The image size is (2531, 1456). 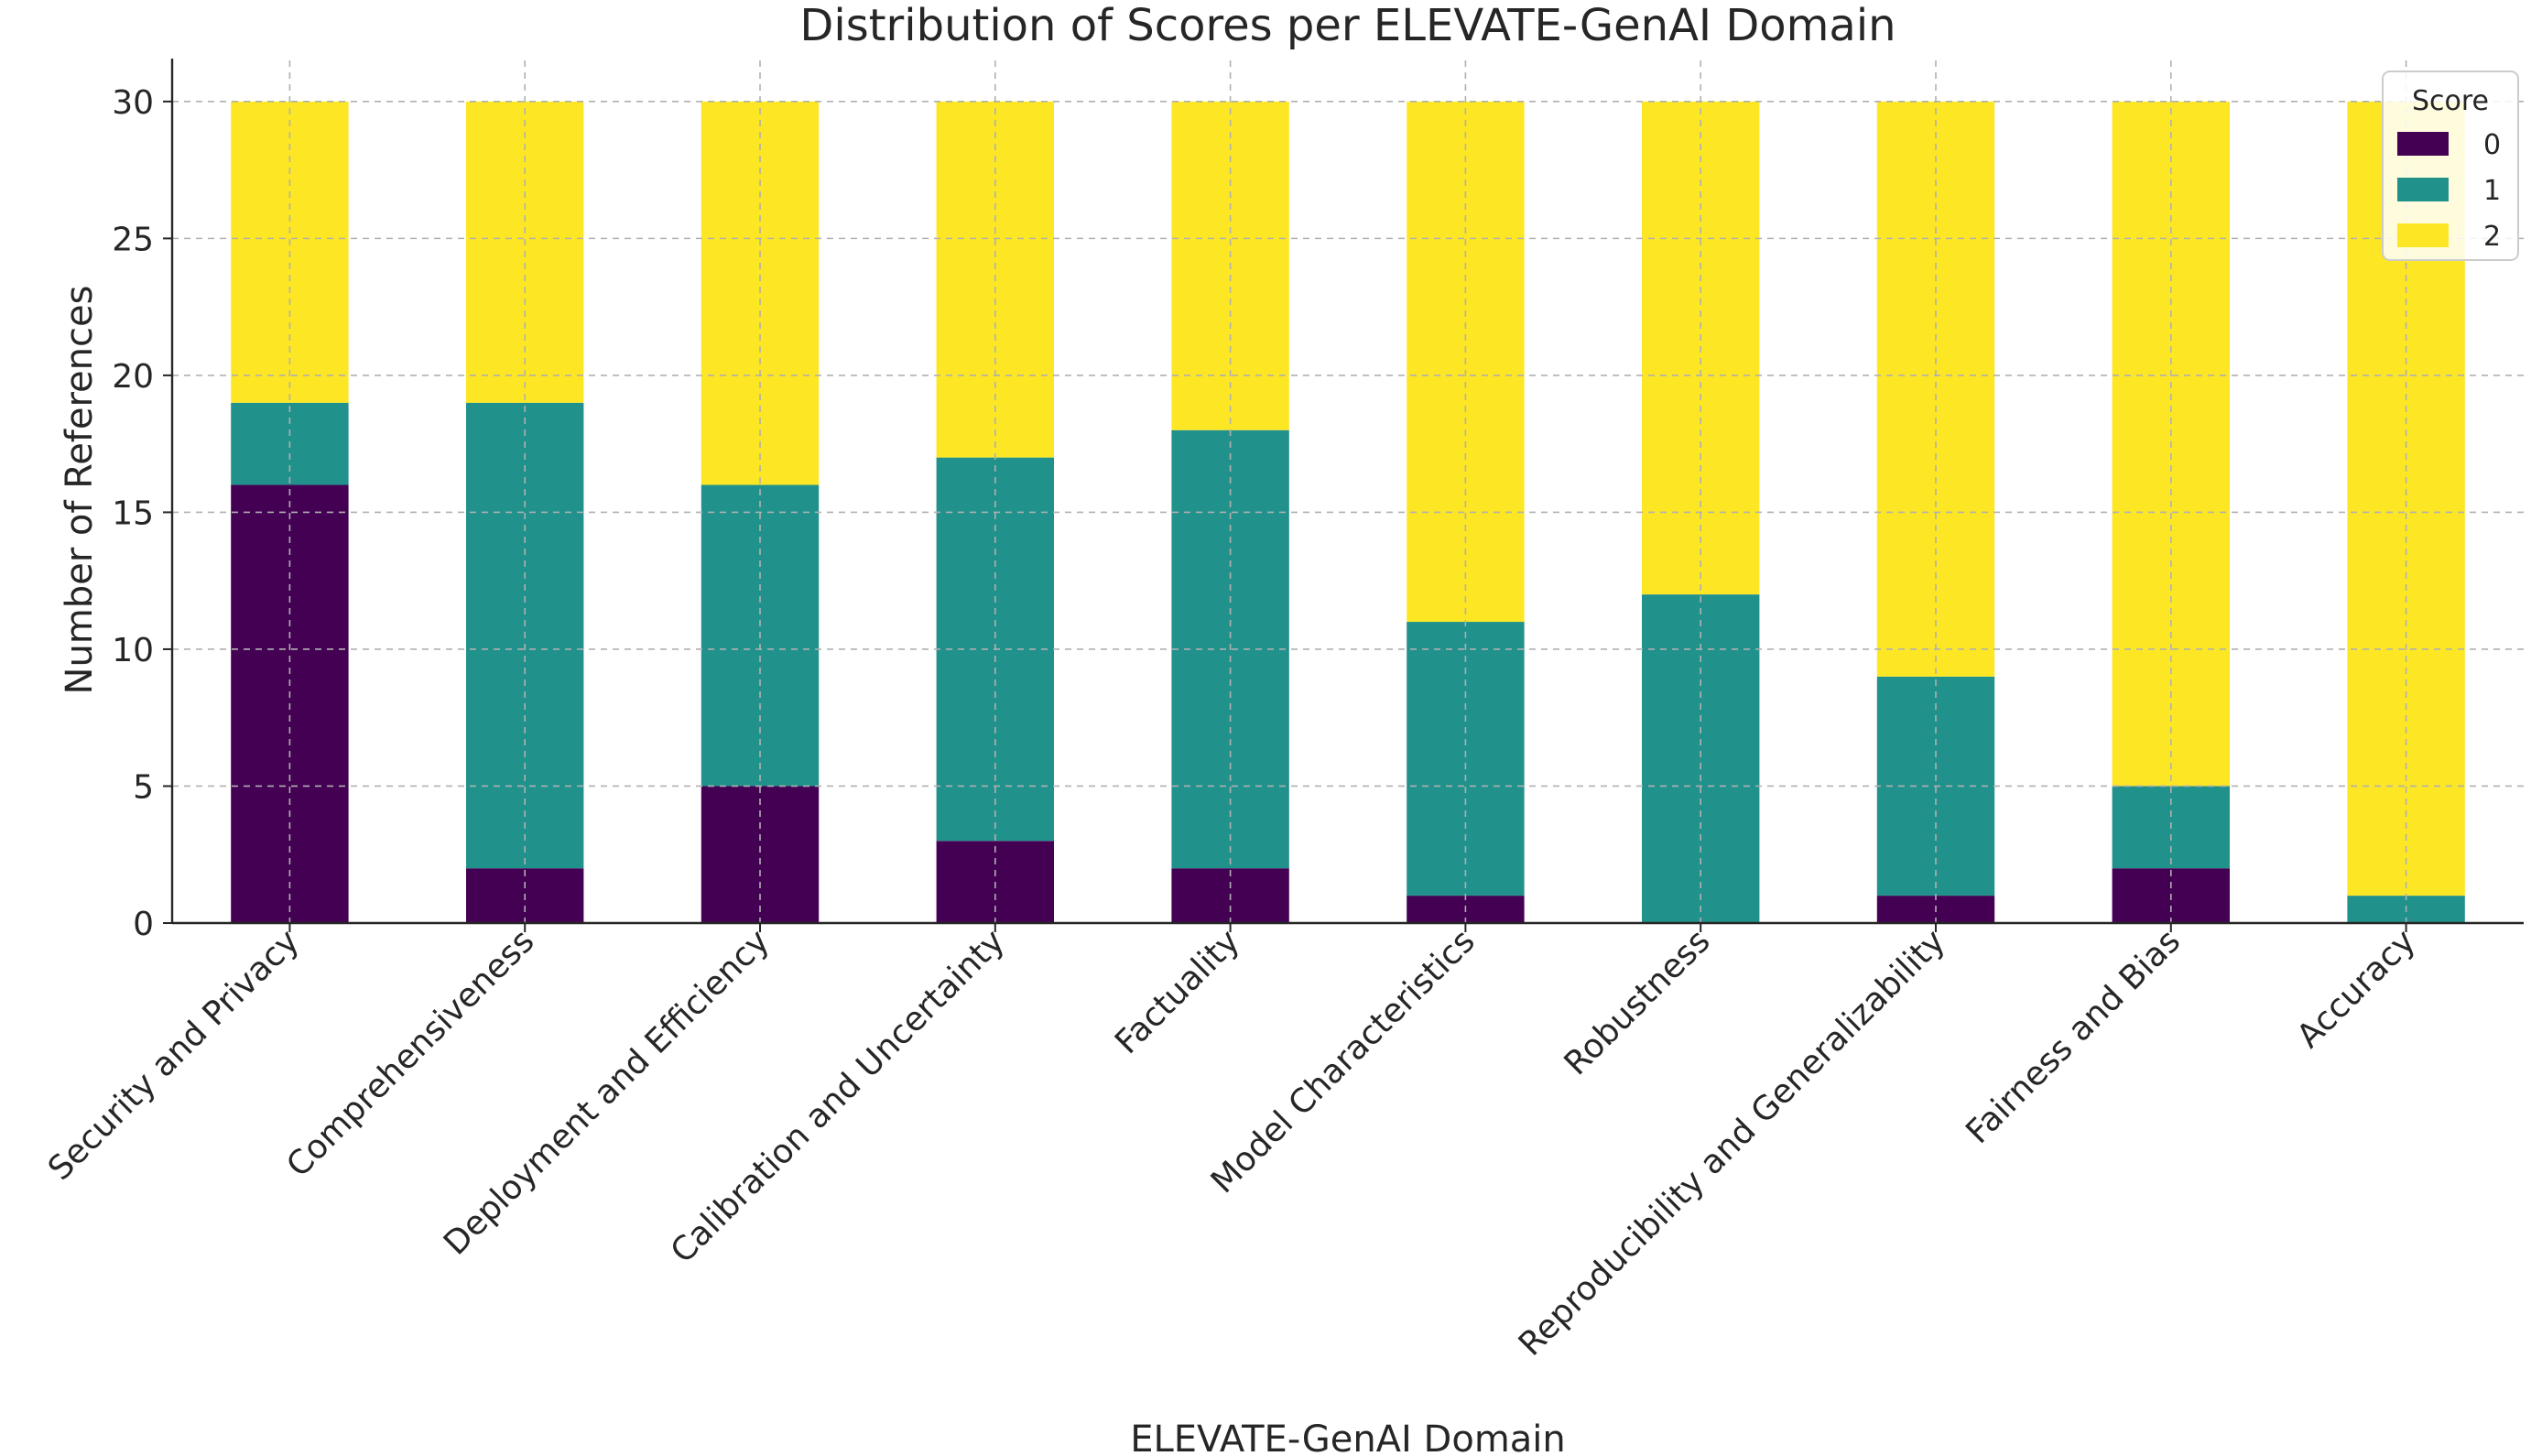 What do you see at coordinates (2492, 145) in the screenshot?
I see `legend-label-score-0: 0` at bounding box center [2492, 145].